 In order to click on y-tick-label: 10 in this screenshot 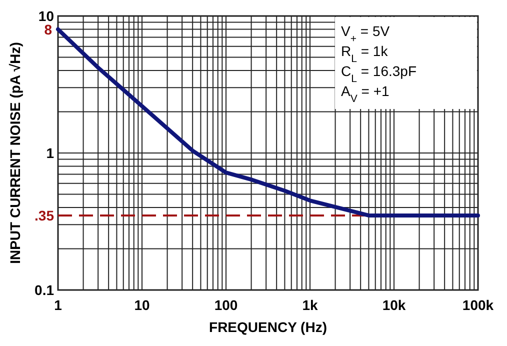, I will do `click(46, 16)`.